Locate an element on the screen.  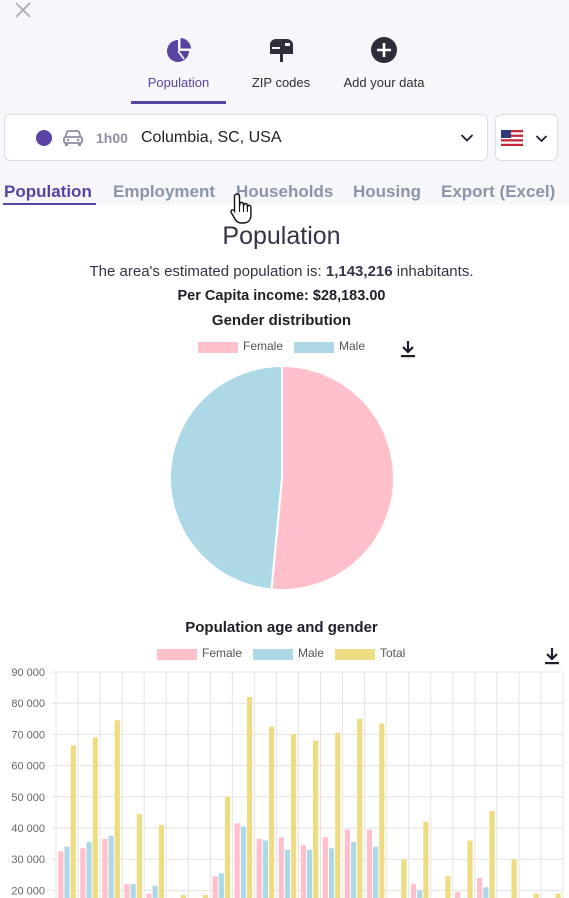
y-tick-label: 50 000 is located at coordinates (28, 798).